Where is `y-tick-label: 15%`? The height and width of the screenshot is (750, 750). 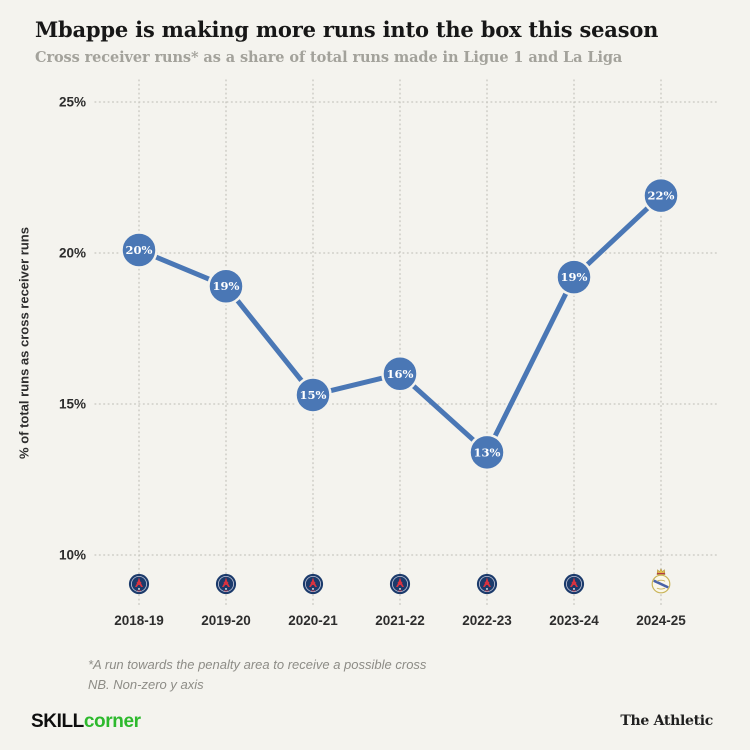
y-tick-label: 15% is located at coordinates (72, 404).